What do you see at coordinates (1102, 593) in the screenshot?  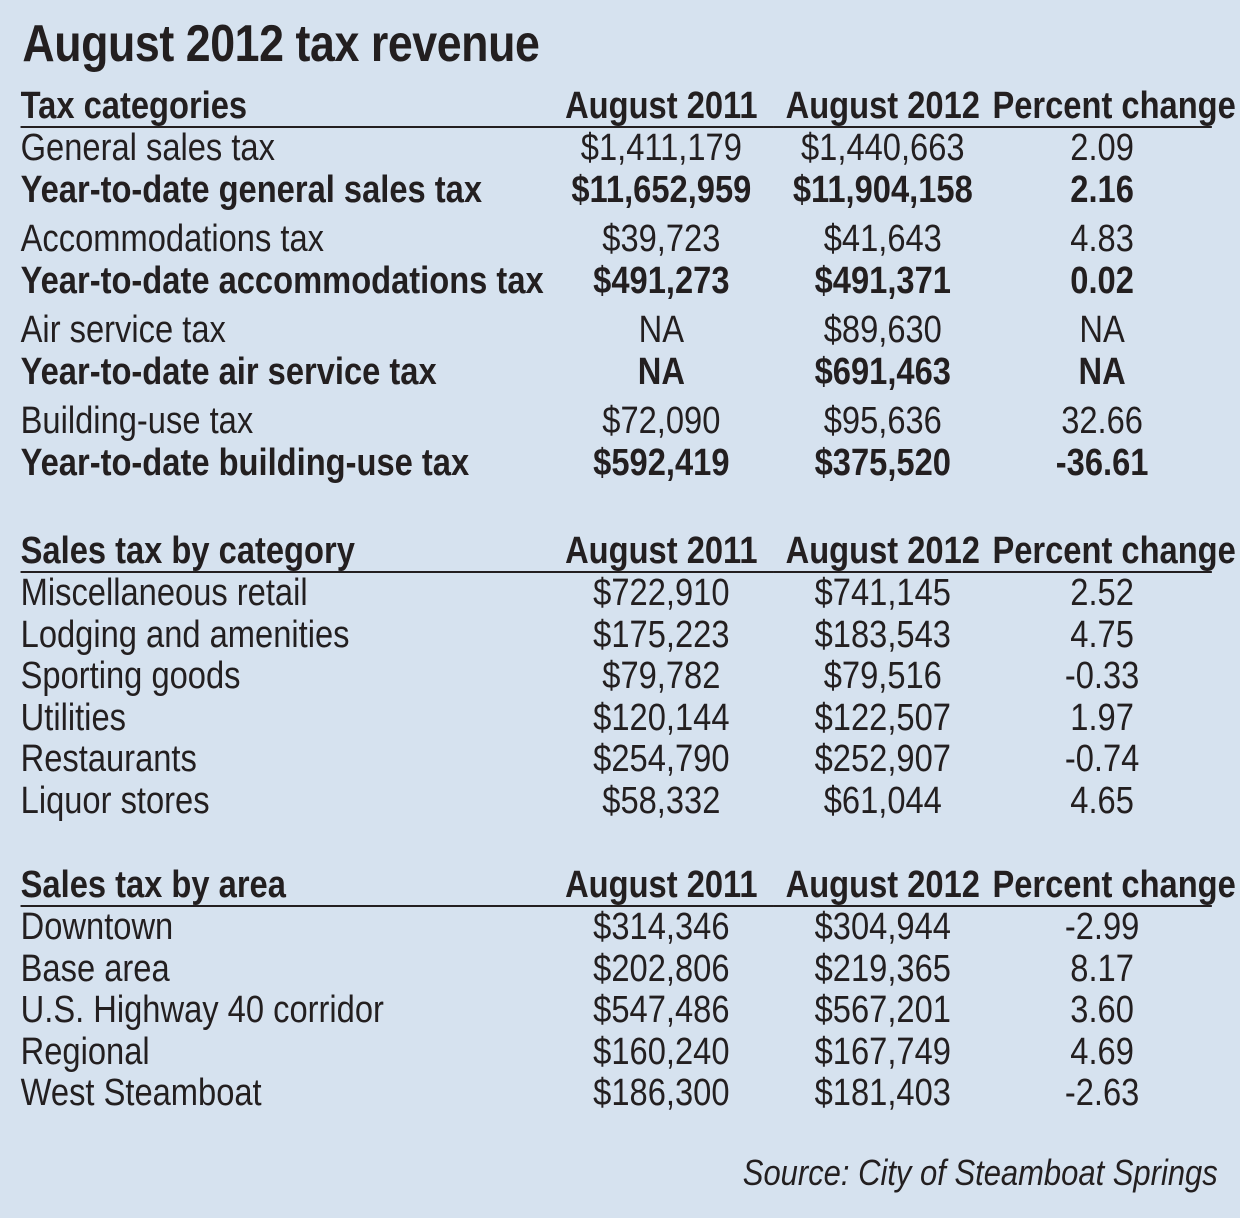 I see `value-percent-change: 2.52` at bounding box center [1102, 593].